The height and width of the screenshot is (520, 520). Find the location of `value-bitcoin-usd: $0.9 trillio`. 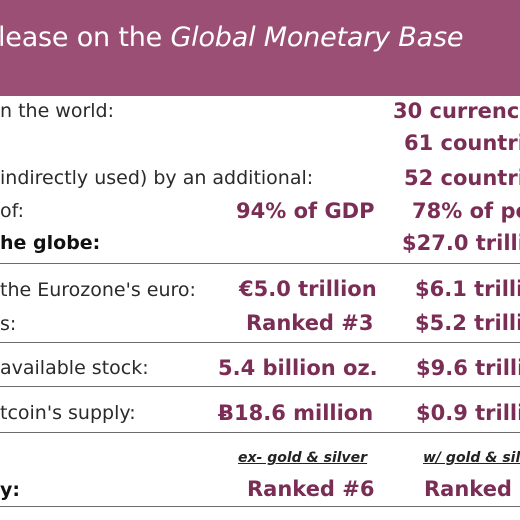

value-bitcoin-usd: $0.9 trillio is located at coordinates (468, 413).